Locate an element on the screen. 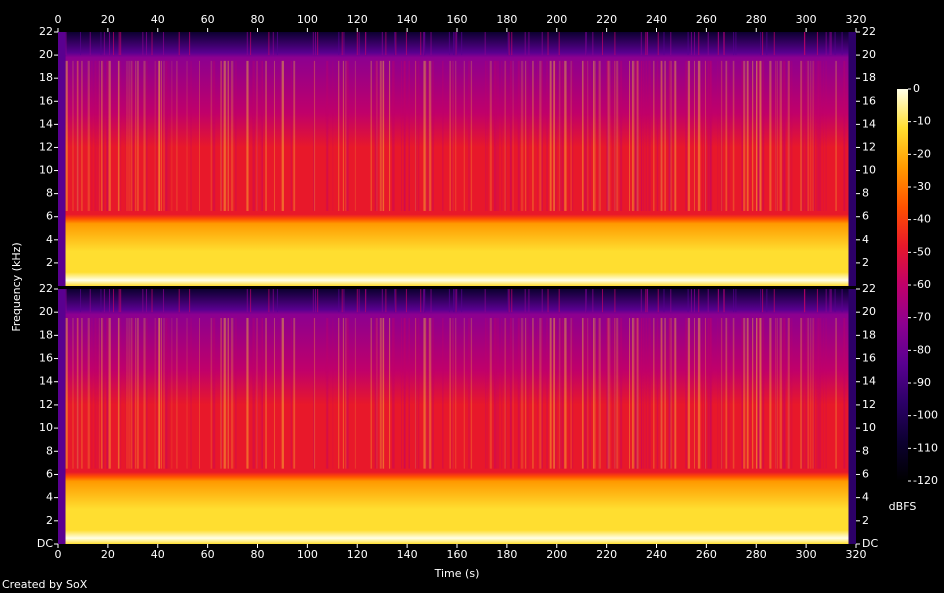 The width and height of the screenshot is (944, 593). x-tick-label: 300 is located at coordinates (806, 554).